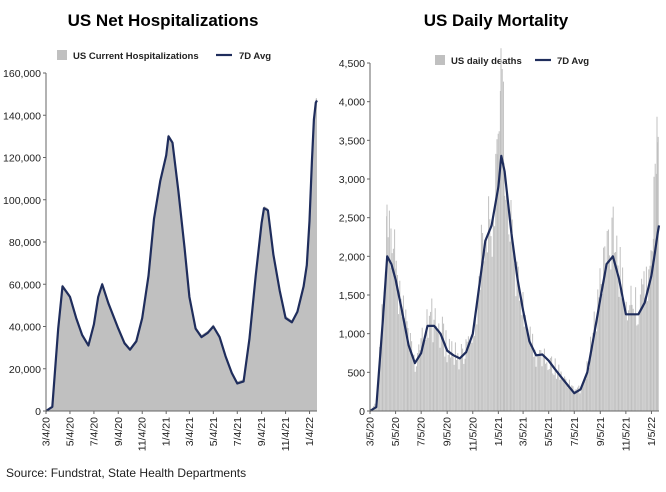 The width and height of the screenshot is (666, 492). What do you see at coordinates (356, 373) in the screenshot?
I see `y-tick-label: 500` at bounding box center [356, 373].